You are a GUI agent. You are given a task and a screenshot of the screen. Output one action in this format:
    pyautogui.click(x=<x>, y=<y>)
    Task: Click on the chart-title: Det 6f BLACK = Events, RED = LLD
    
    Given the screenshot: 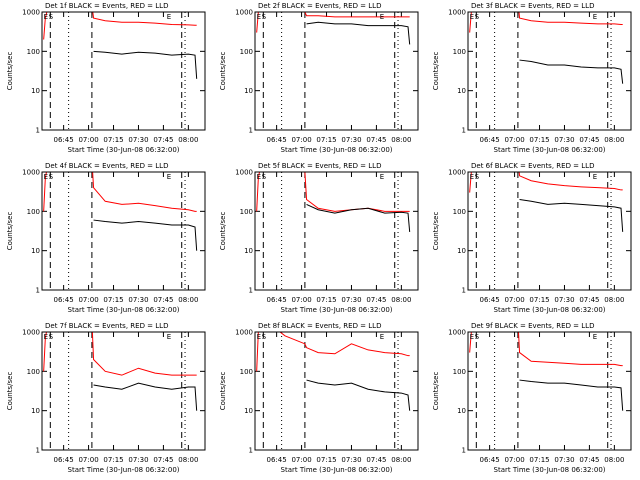 What is the action you would take?
    pyautogui.click(x=532, y=166)
    